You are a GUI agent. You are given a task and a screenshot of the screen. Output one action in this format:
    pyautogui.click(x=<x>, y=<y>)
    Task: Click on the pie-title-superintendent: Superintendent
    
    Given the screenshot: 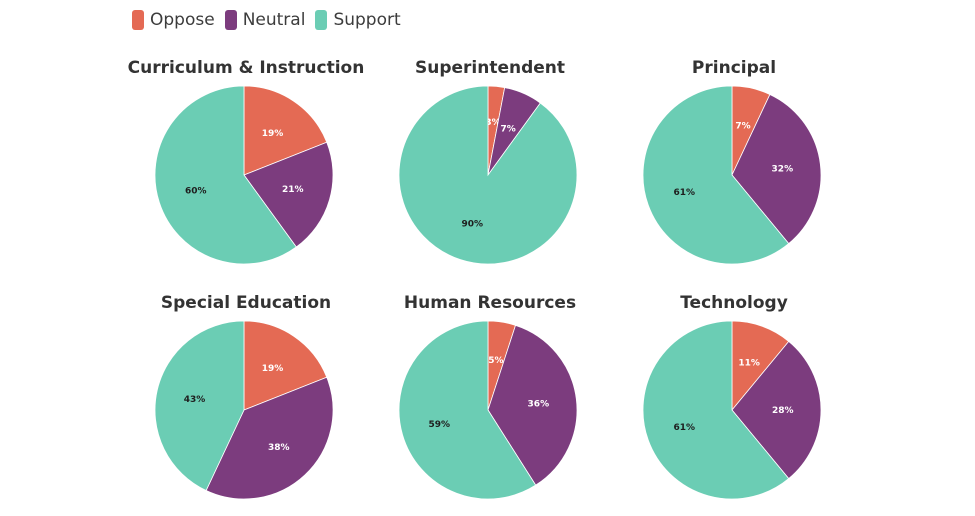 What is the action you would take?
    pyautogui.click(x=490, y=68)
    